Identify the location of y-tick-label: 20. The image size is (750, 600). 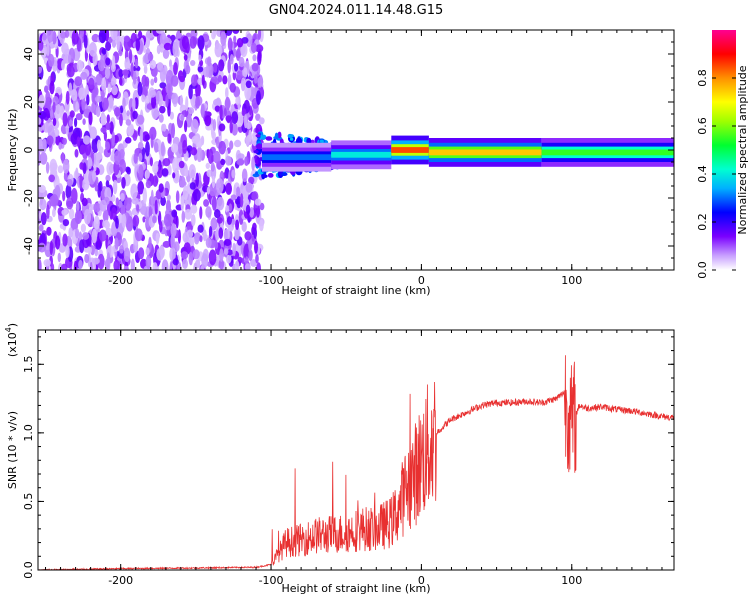
(28, 102).